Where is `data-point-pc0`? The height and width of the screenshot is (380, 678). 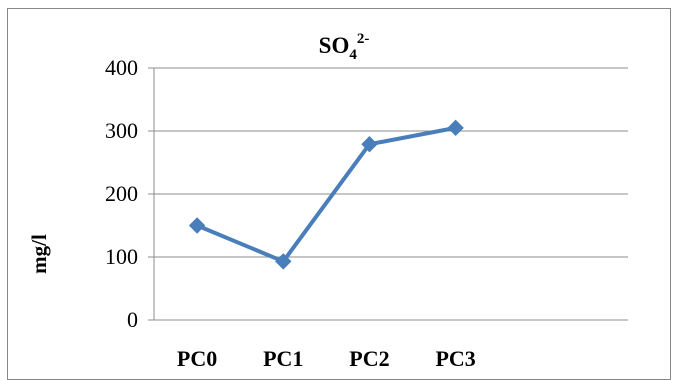 data-point-pc0 is located at coordinates (197, 225).